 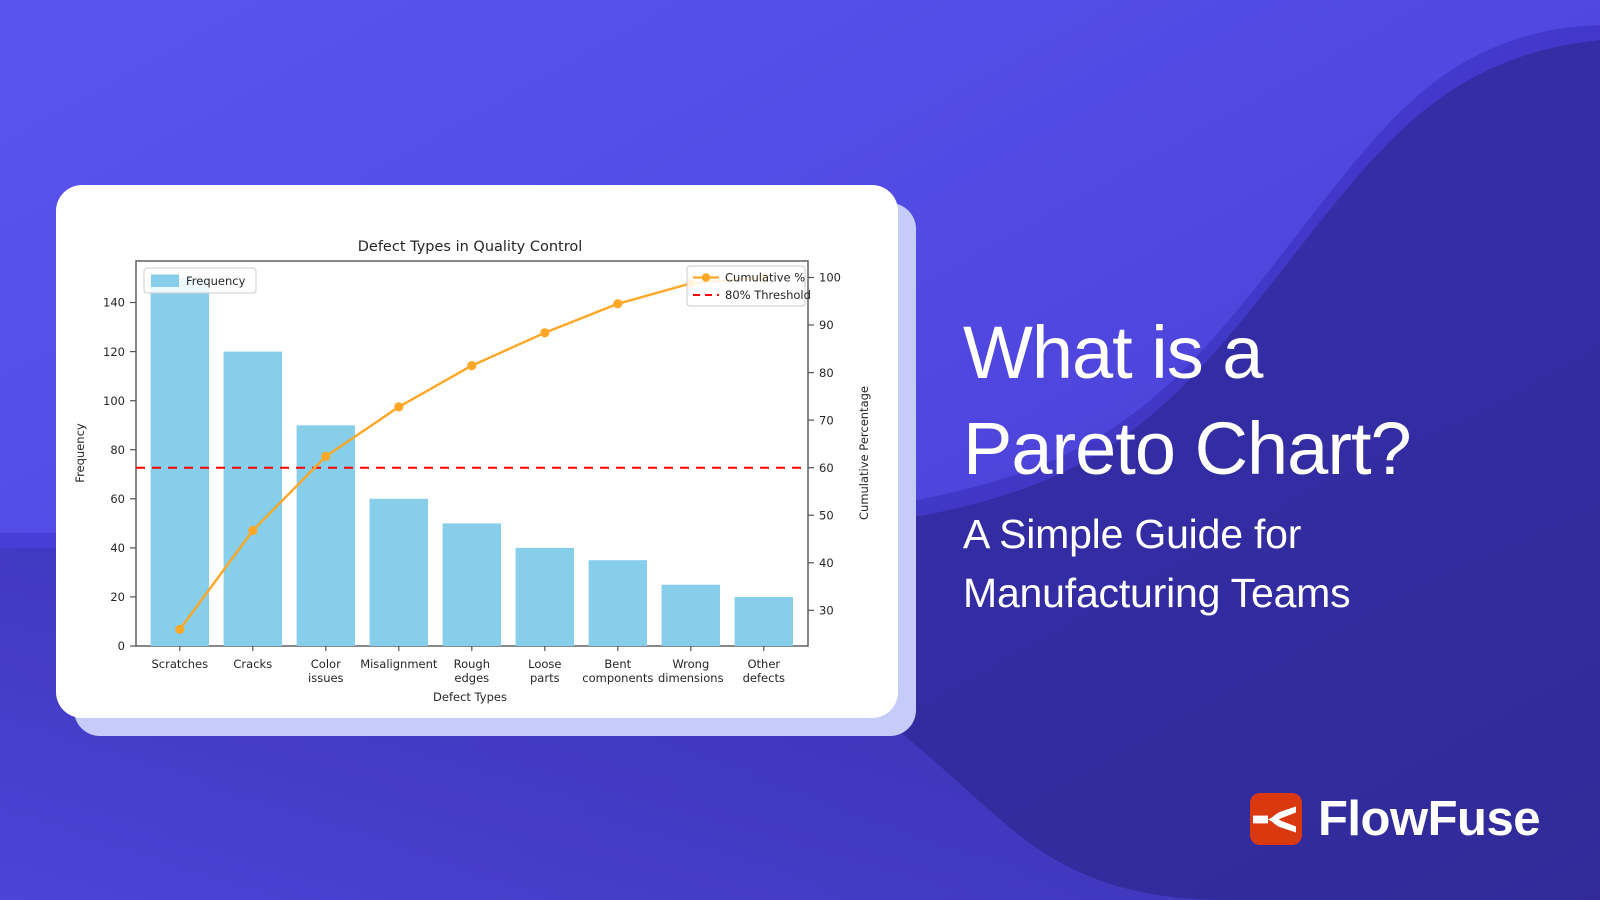 I want to click on chart-title: Defect Types in Quality Control, so click(x=470, y=247).